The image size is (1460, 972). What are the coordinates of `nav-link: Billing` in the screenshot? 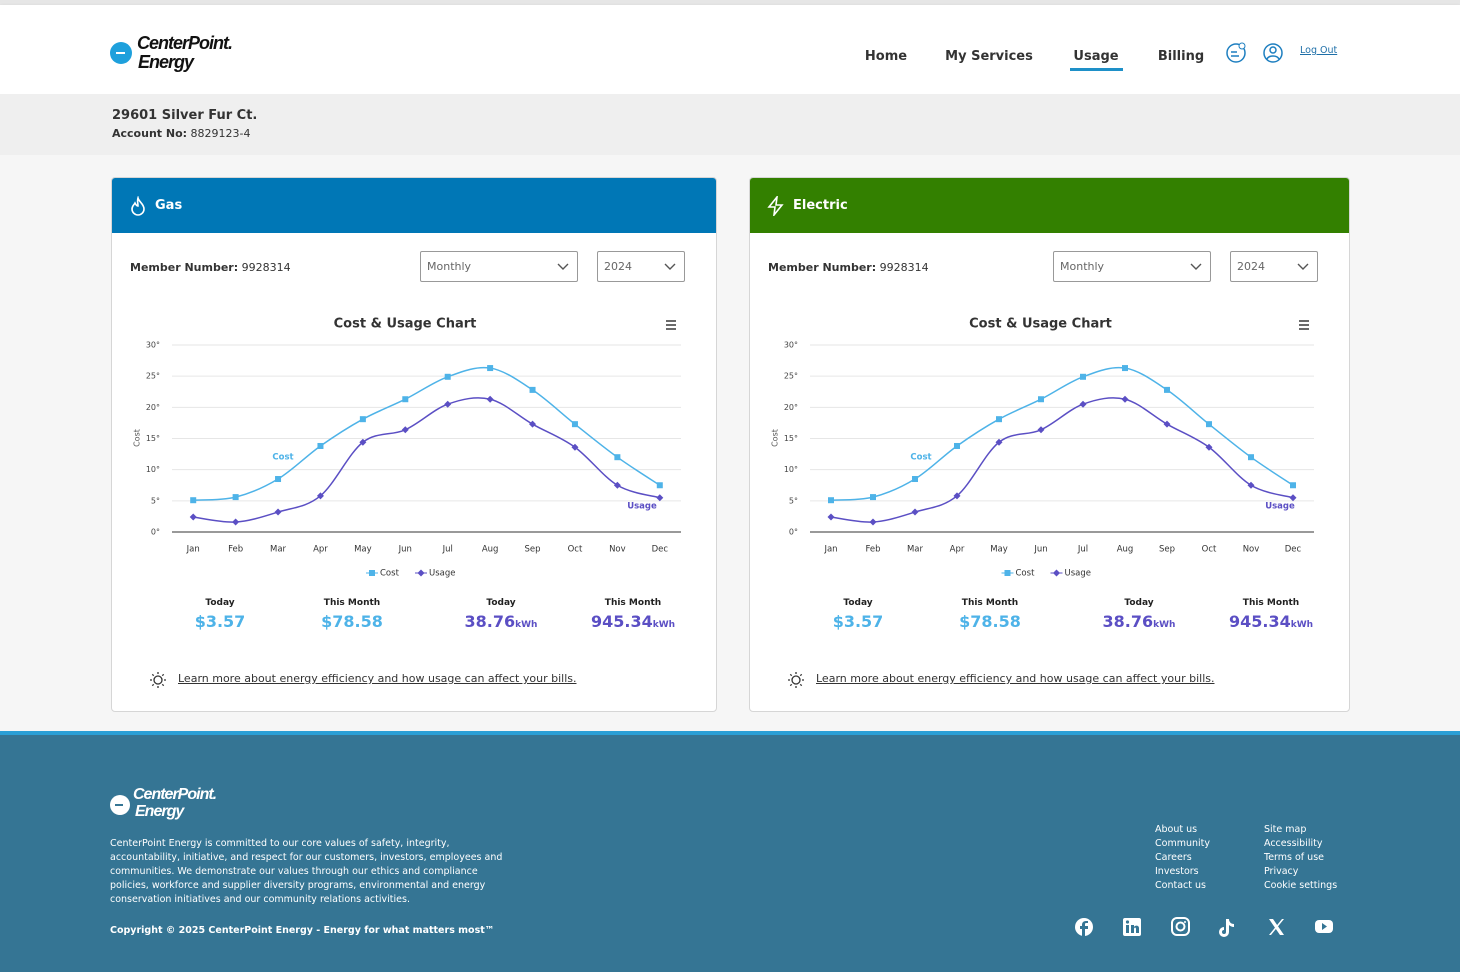 It's located at (1181, 56).